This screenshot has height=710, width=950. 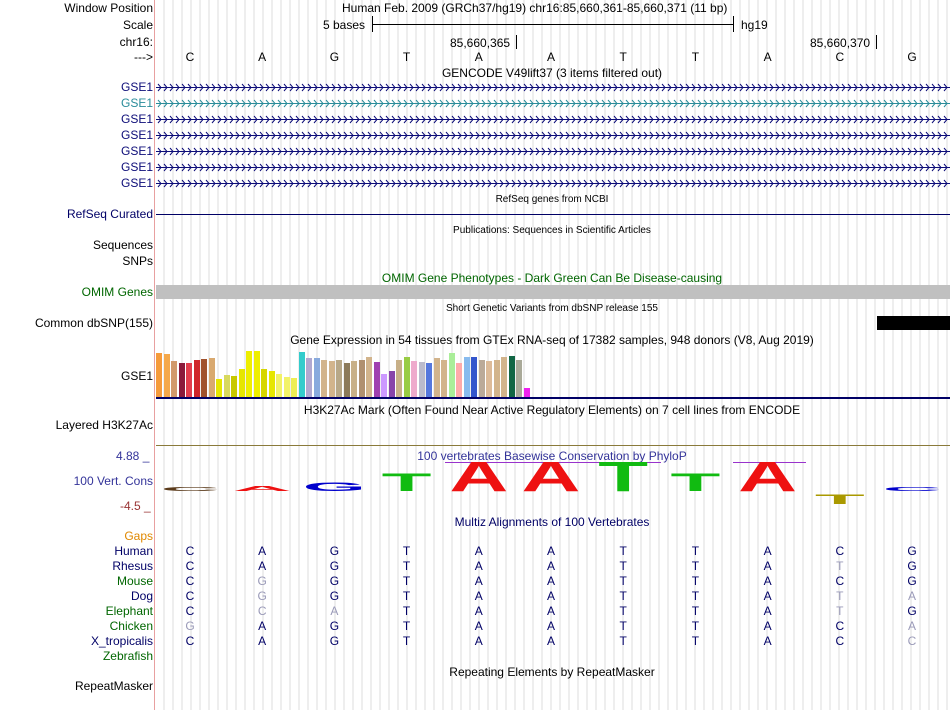 What do you see at coordinates (109, 214) in the screenshot?
I see `refseq-track-label: RefSeq Curated` at bounding box center [109, 214].